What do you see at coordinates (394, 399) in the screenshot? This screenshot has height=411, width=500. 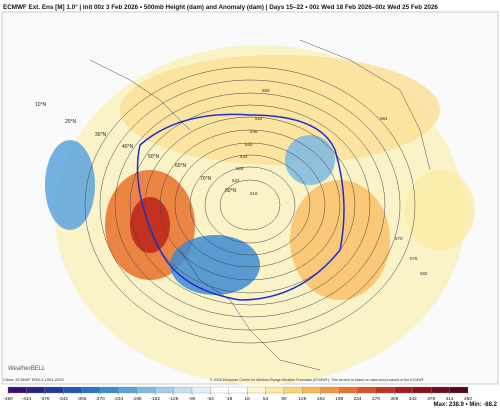 I see `colorbar-tick-label: 306` at bounding box center [394, 399].